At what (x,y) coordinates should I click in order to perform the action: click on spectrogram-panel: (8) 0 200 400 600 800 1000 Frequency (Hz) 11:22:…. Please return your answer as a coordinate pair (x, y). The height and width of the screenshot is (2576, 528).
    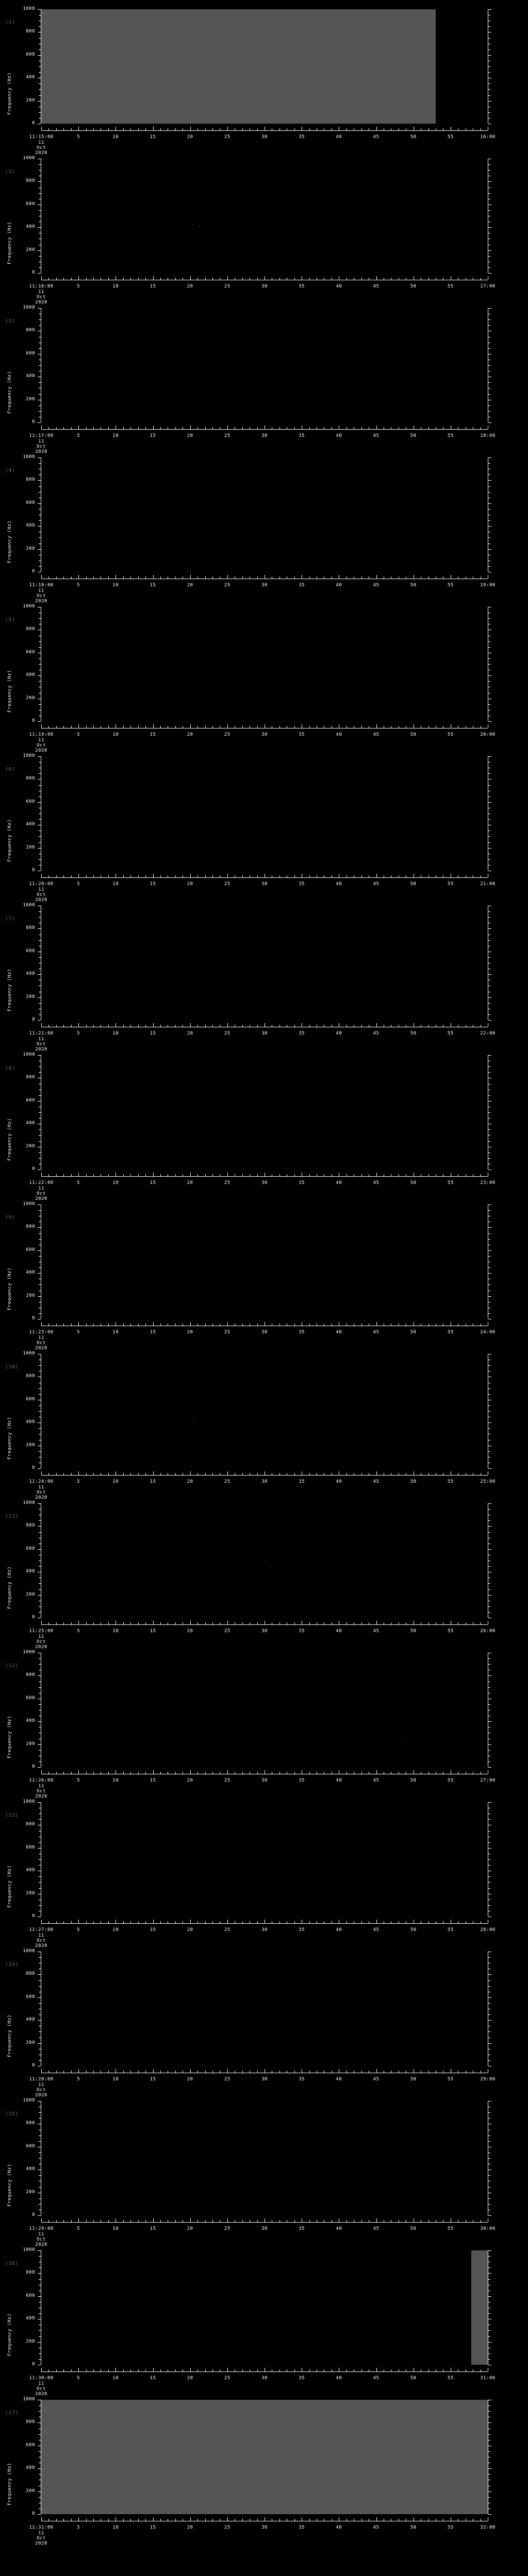
    Looking at the image, I should click on (264, 1124).